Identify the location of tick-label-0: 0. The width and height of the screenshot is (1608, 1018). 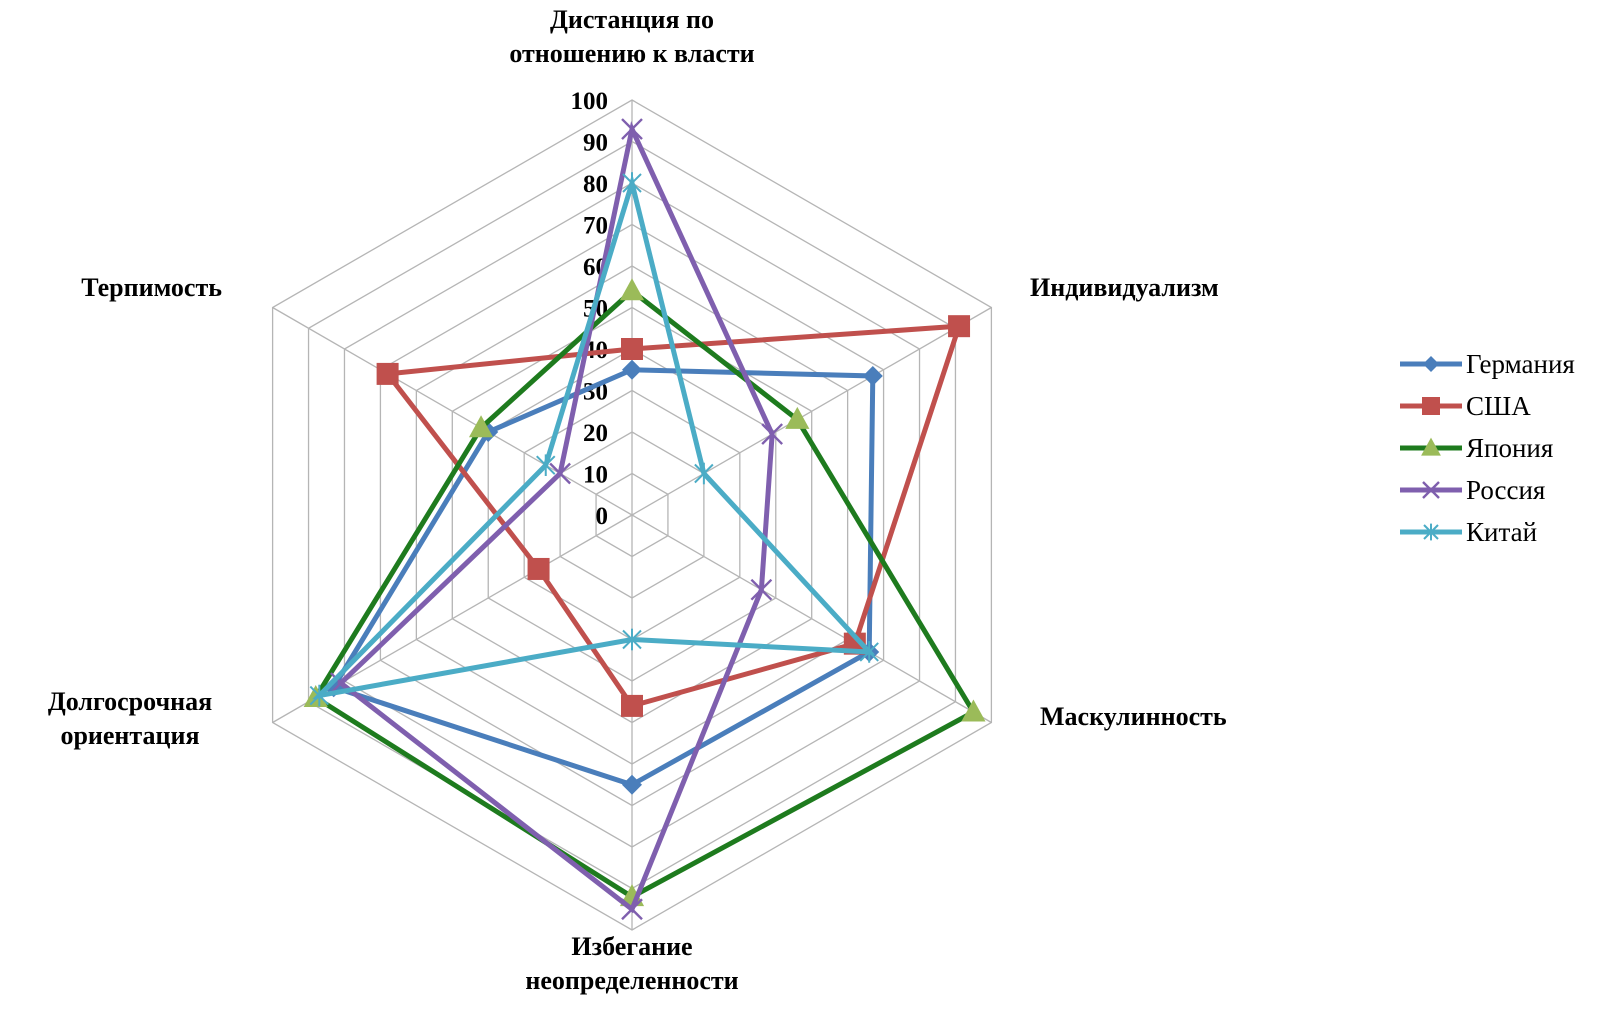
(602, 516).